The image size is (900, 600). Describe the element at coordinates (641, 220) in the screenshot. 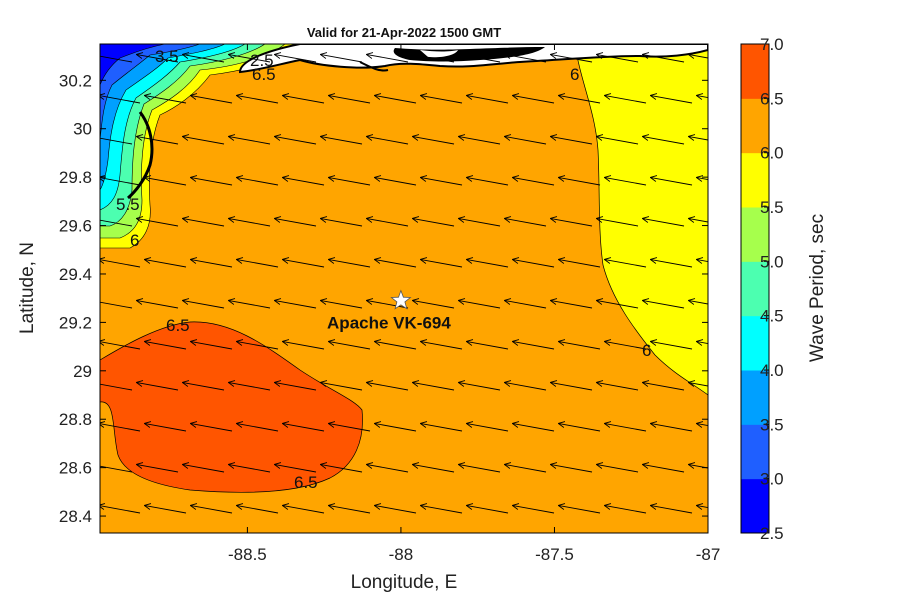

I see `period-5.5-6-region` at that location.